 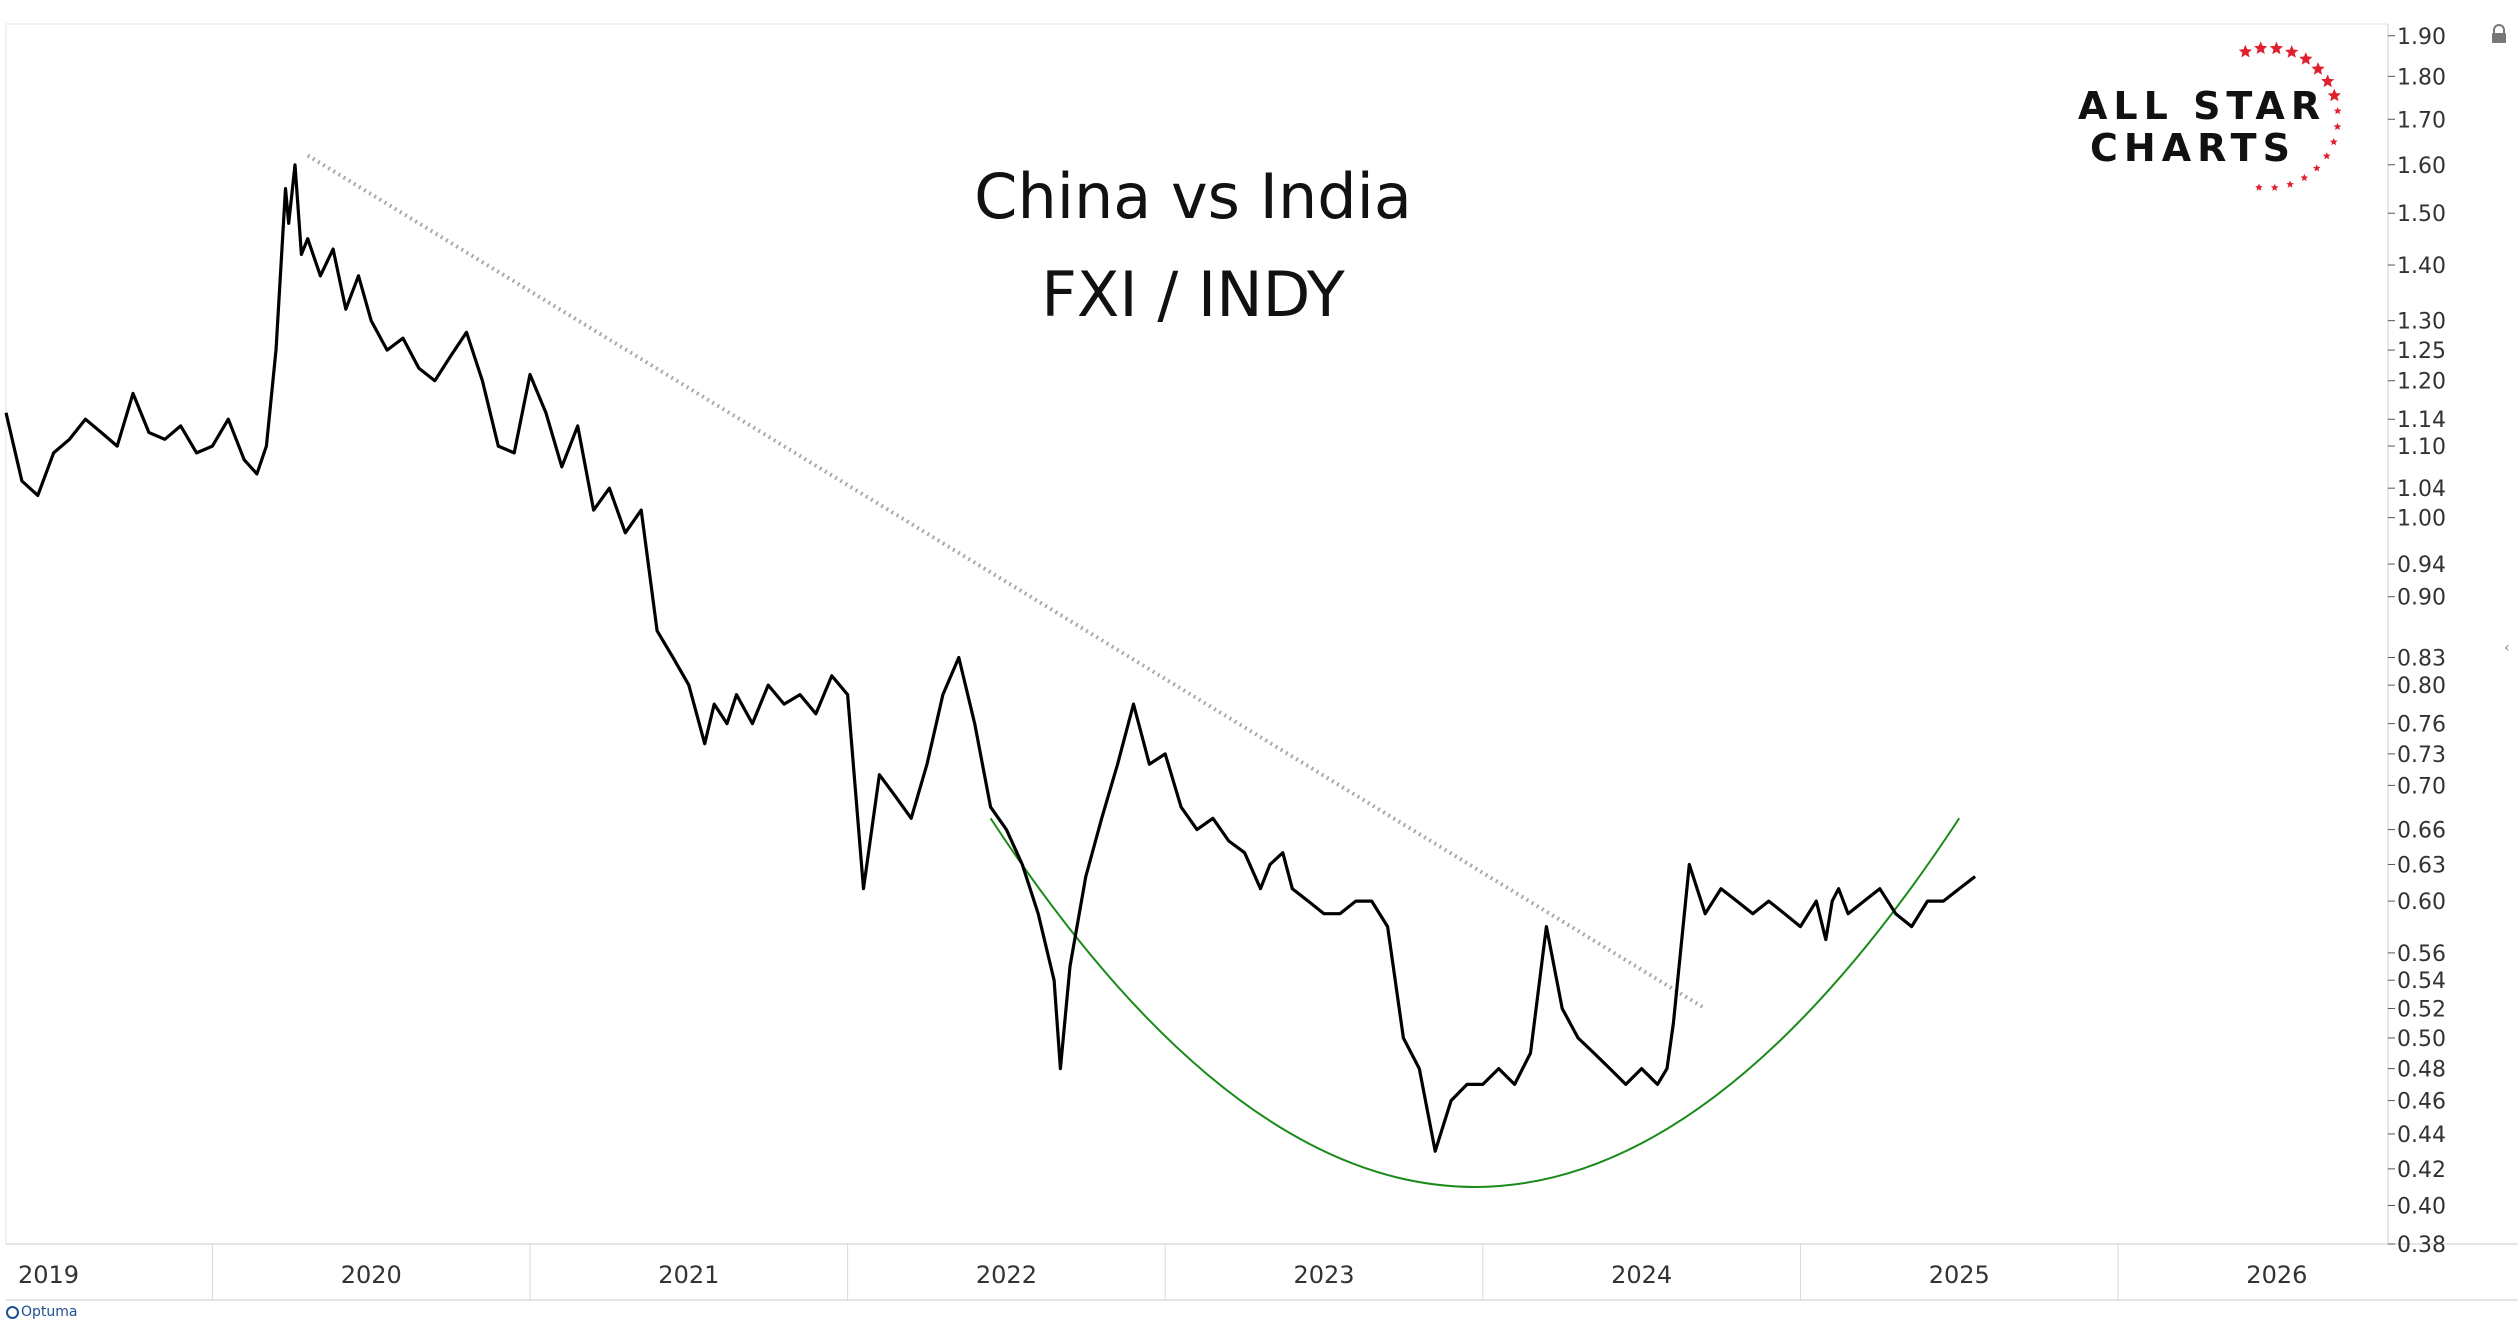 I want to click on y-tick-label: 1.25, so click(x=2421, y=351).